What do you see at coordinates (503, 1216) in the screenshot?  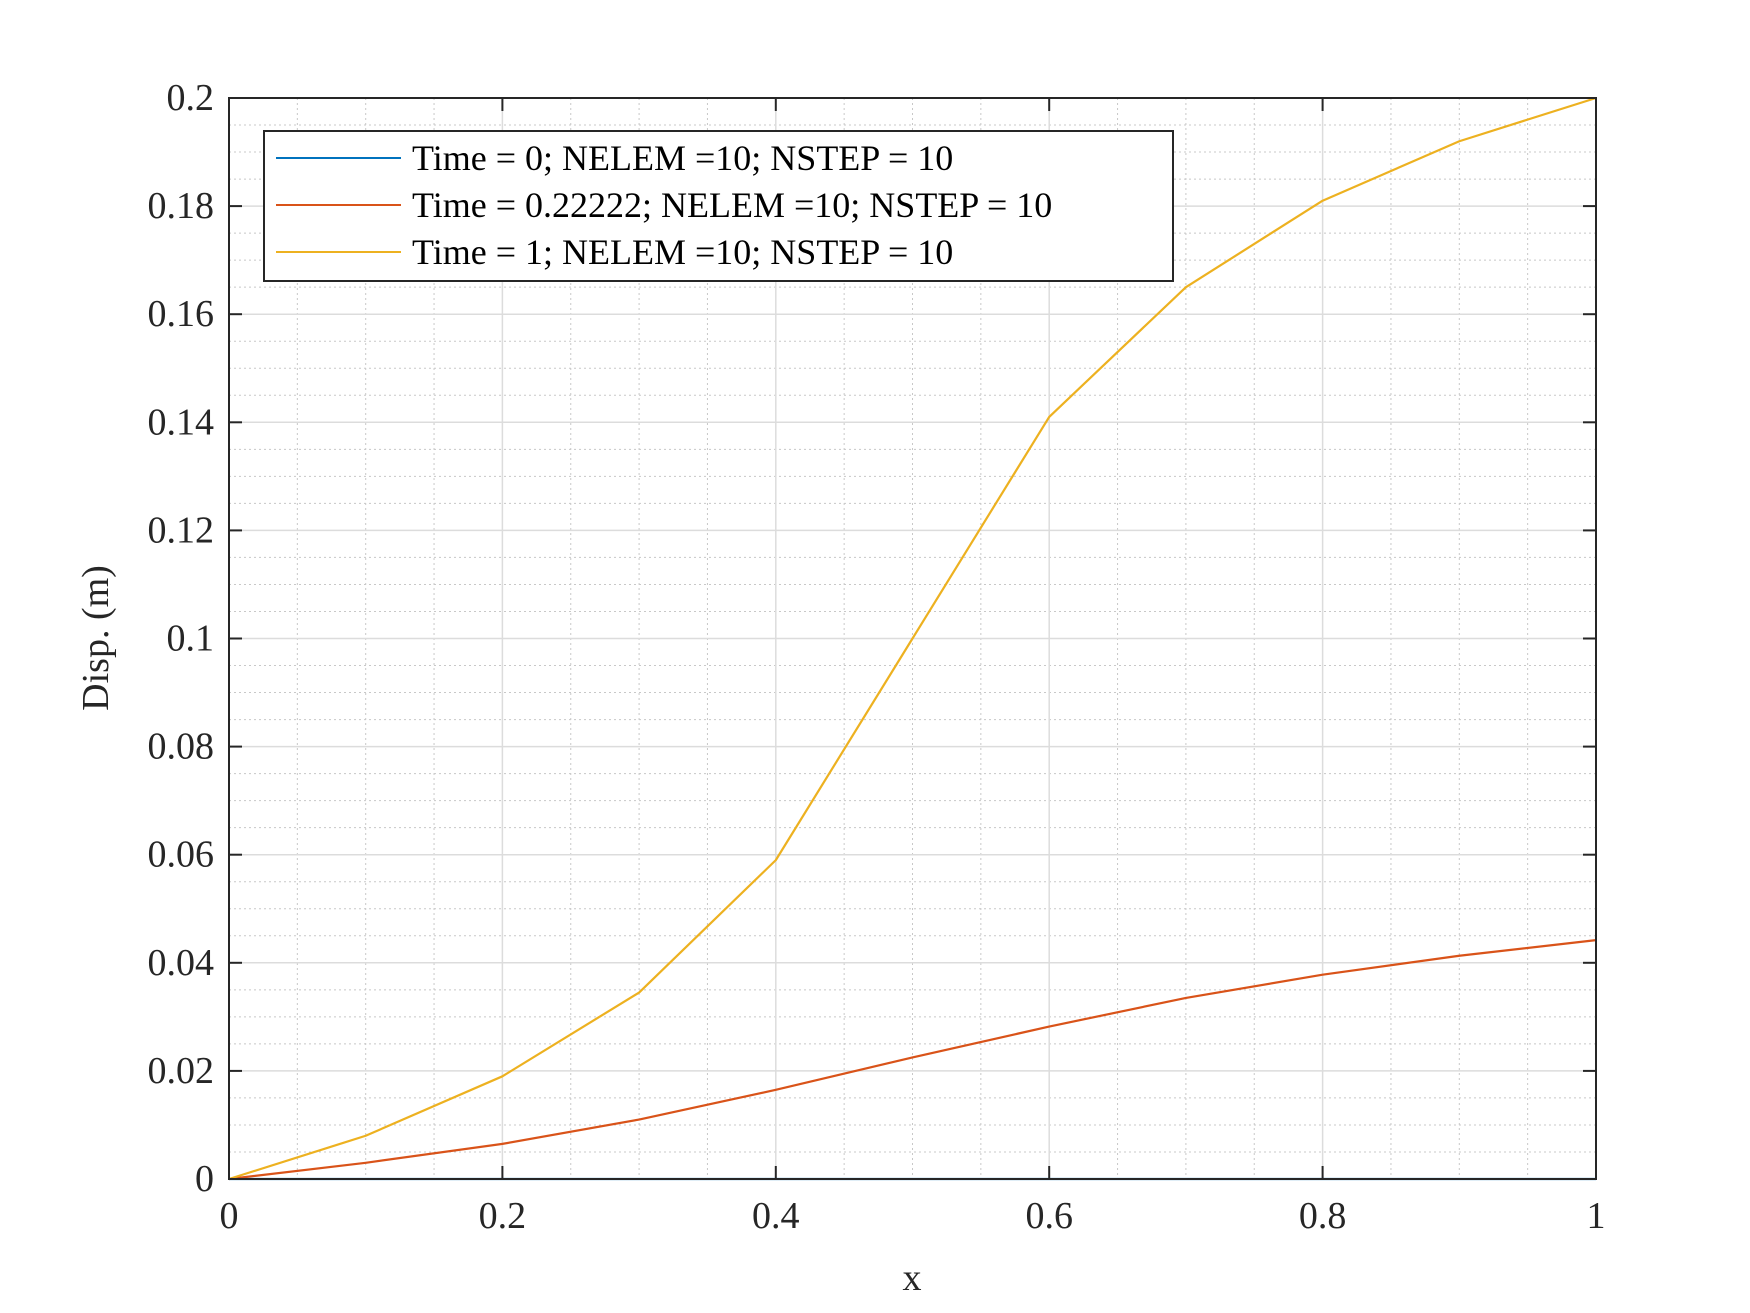 I see `x-tick-label: 0.2` at bounding box center [503, 1216].